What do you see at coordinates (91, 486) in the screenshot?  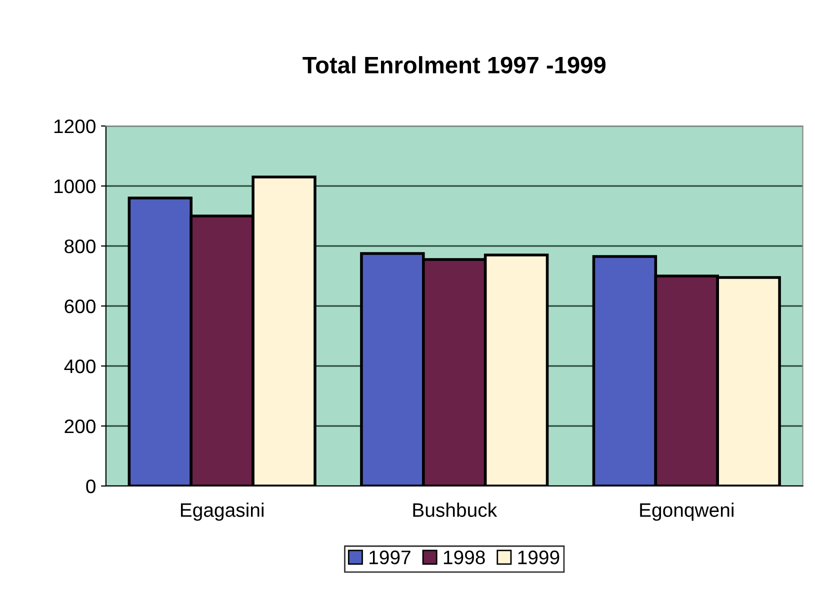 I see `y-tick-label: 0` at bounding box center [91, 486].